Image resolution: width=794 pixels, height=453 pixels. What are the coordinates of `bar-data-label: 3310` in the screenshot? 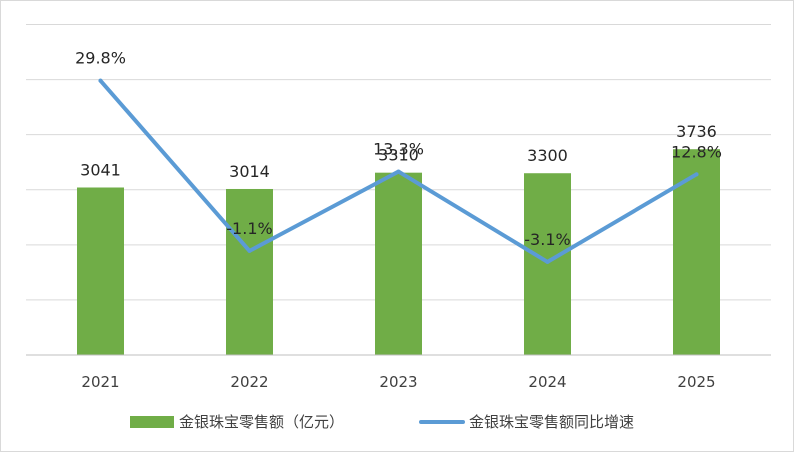 It's located at (398, 155).